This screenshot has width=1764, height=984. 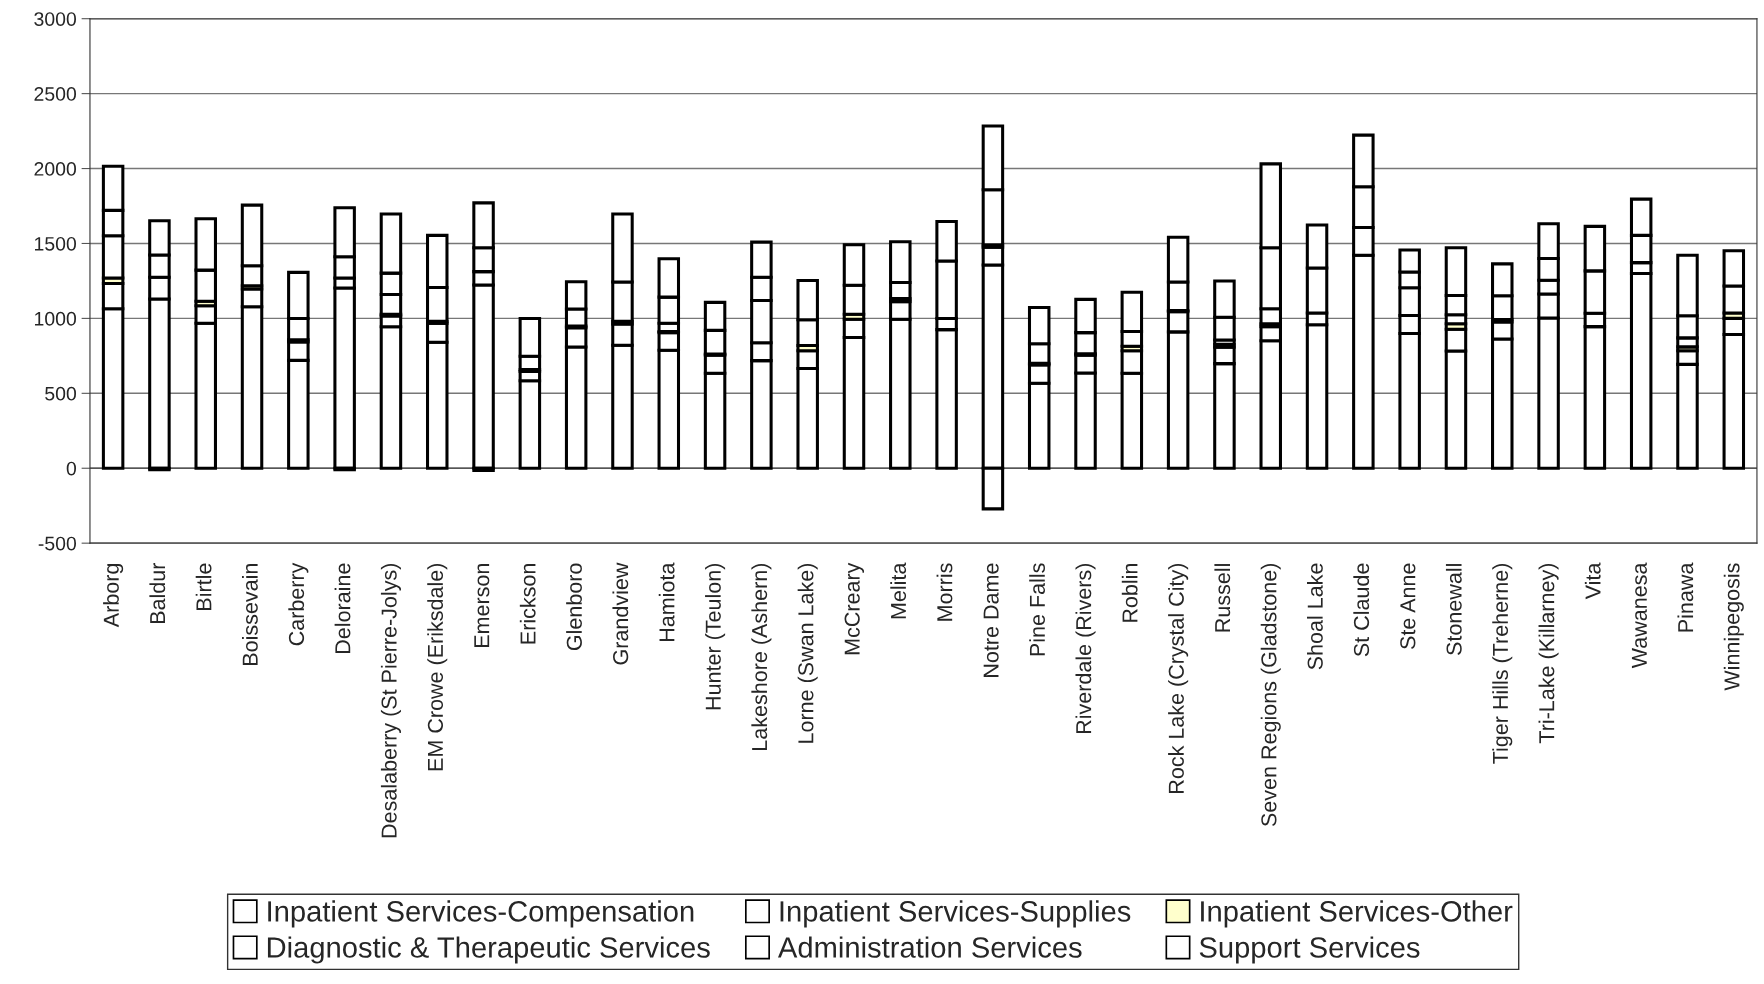 I want to click on x-tick-label: Carberry, so click(x=298, y=604).